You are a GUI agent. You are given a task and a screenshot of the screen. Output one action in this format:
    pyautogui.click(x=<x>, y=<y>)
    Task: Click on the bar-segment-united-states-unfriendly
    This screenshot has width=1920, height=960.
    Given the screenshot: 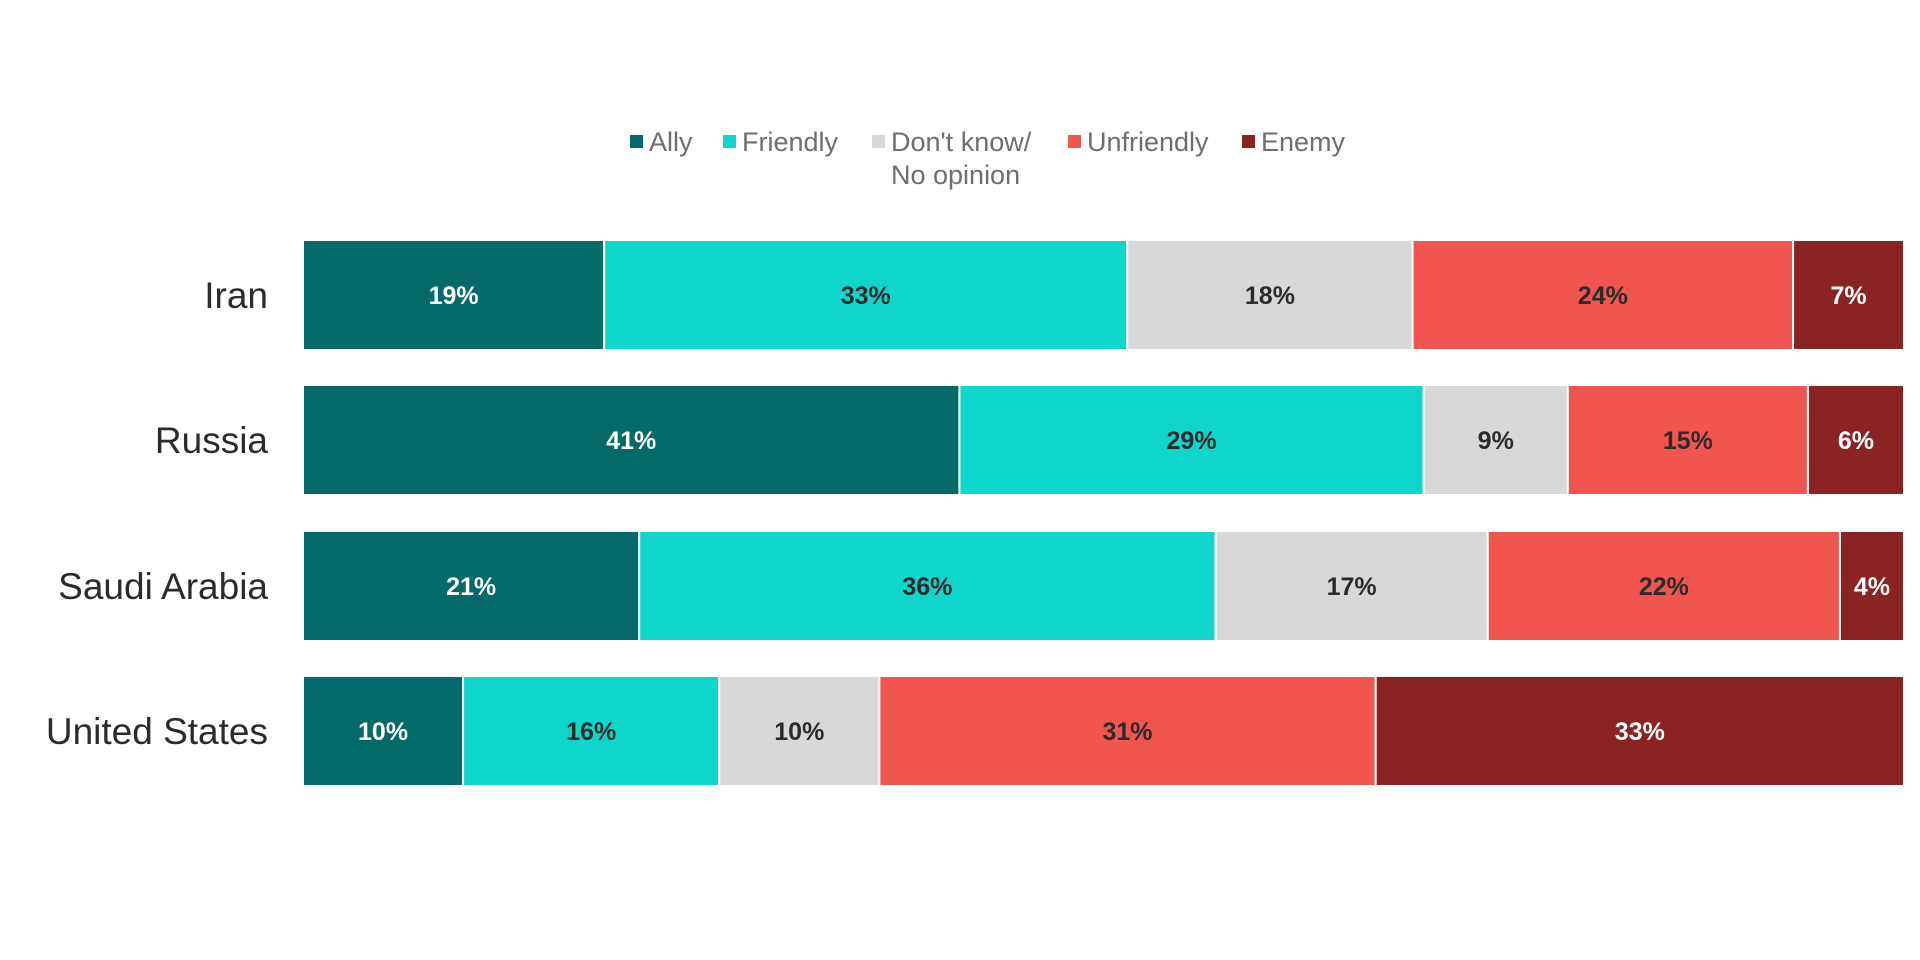 What is the action you would take?
    pyautogui.click(x=1127, y=731)
    